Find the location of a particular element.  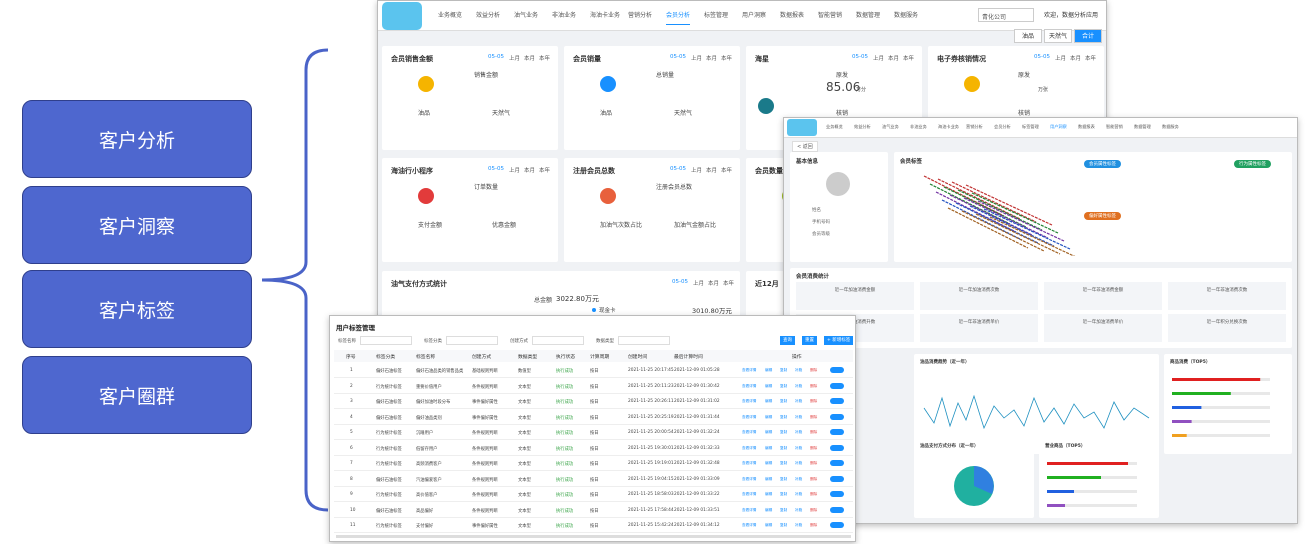

bar is located at coordinates (1182, 421).